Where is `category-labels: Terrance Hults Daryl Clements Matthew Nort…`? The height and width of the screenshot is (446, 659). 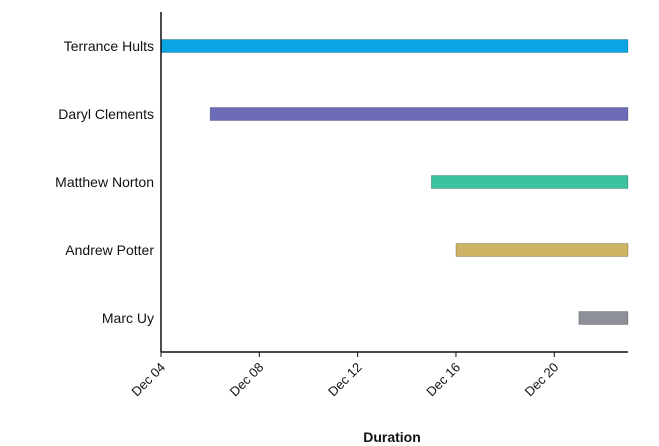
category-labels: Terrance Hults Daryl Clements Matthew Nort… is located at coordinates (104, 182).